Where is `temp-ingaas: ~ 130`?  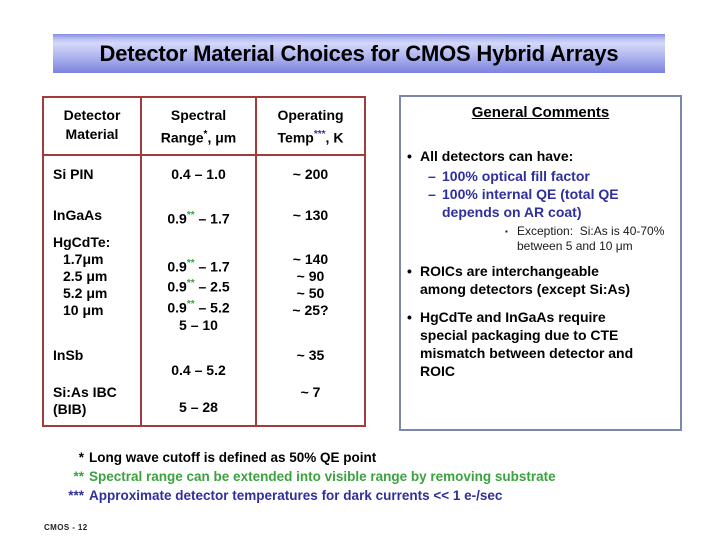 temp-ingaas: ~ 130 is located at coordinates (310, 215).